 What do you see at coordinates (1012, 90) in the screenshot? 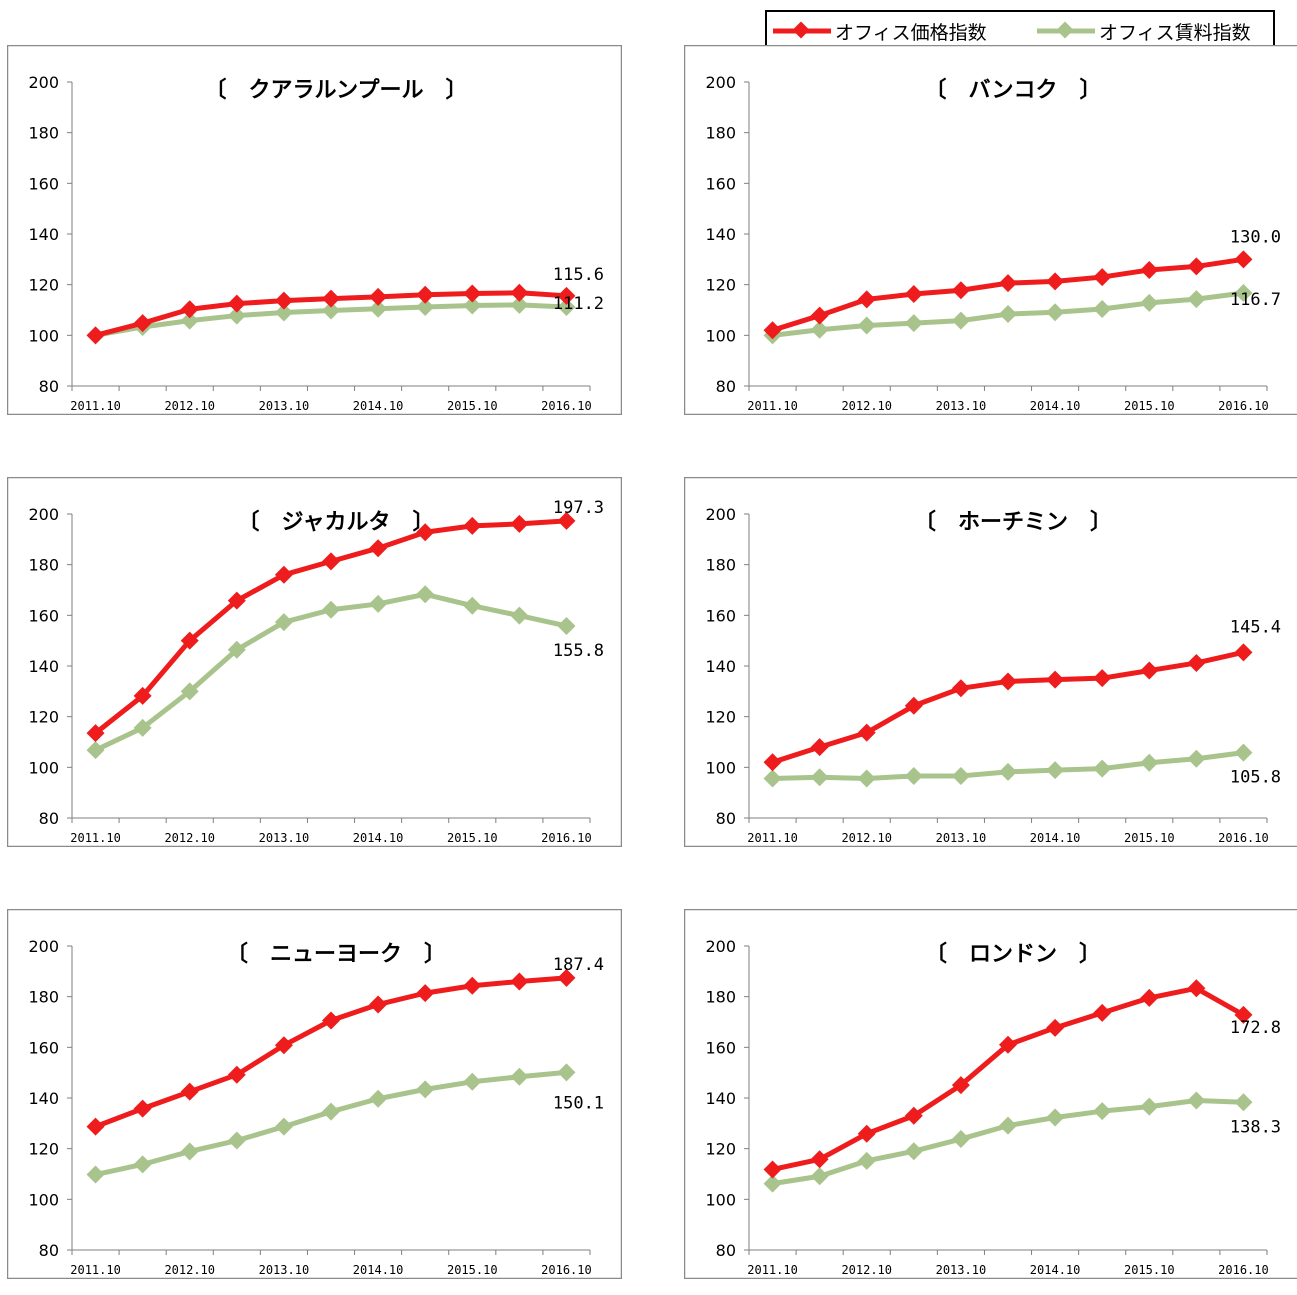
I see `chart-title: 〔 バンコク 〕` at bounding box center [1012, 90].